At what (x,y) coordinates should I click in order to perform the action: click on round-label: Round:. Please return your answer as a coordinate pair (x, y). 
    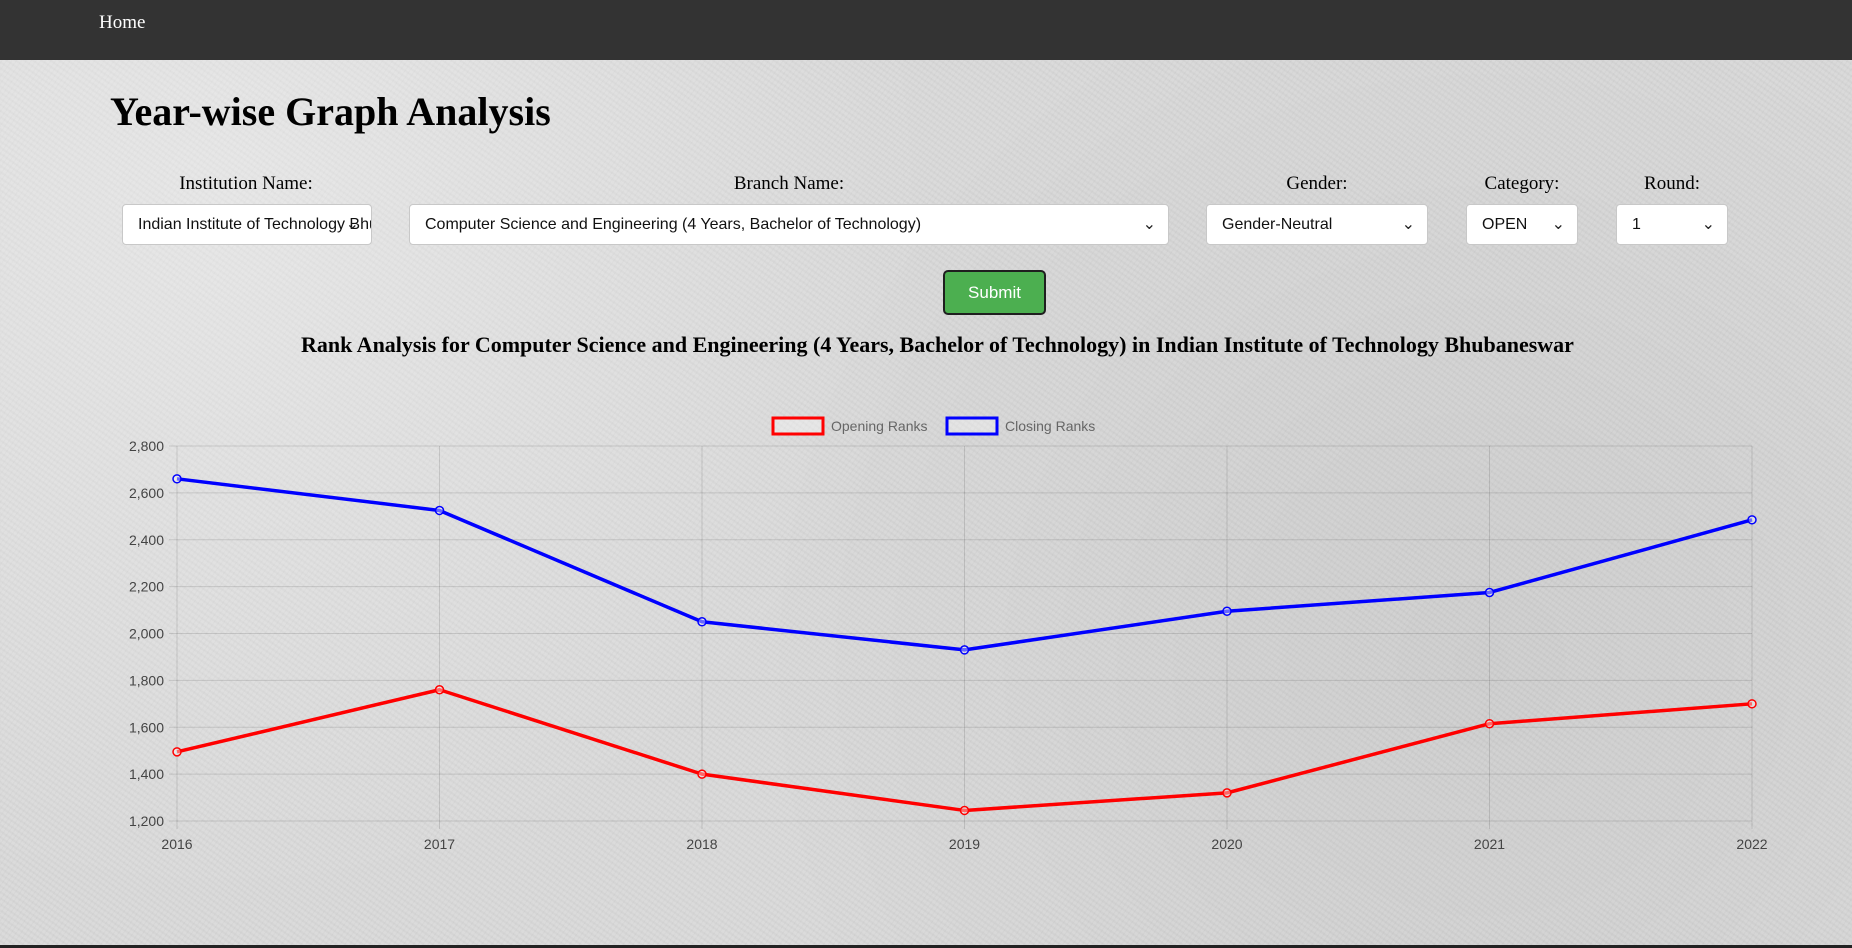
    Looking at the image, I should click on (1672, 183).